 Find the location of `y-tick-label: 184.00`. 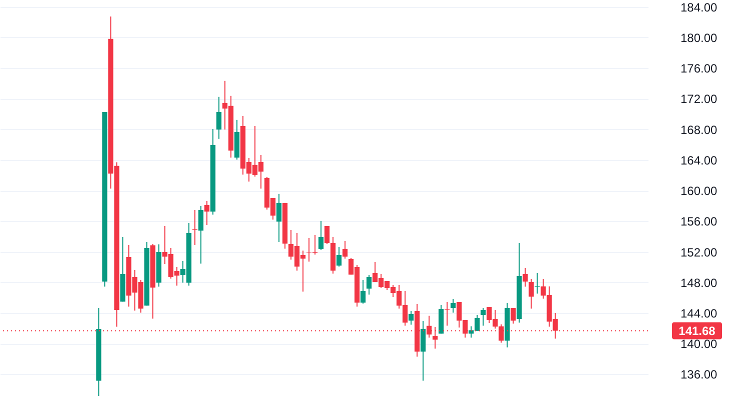

y-tick-label: 184.00 is located at coordinates (699, 7).